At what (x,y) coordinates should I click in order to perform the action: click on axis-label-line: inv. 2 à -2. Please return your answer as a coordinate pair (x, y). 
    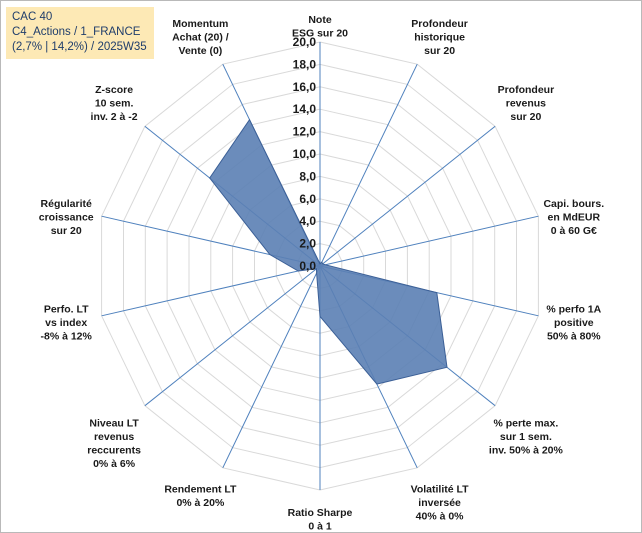
    Looking at the image, I should click on (114, 117).